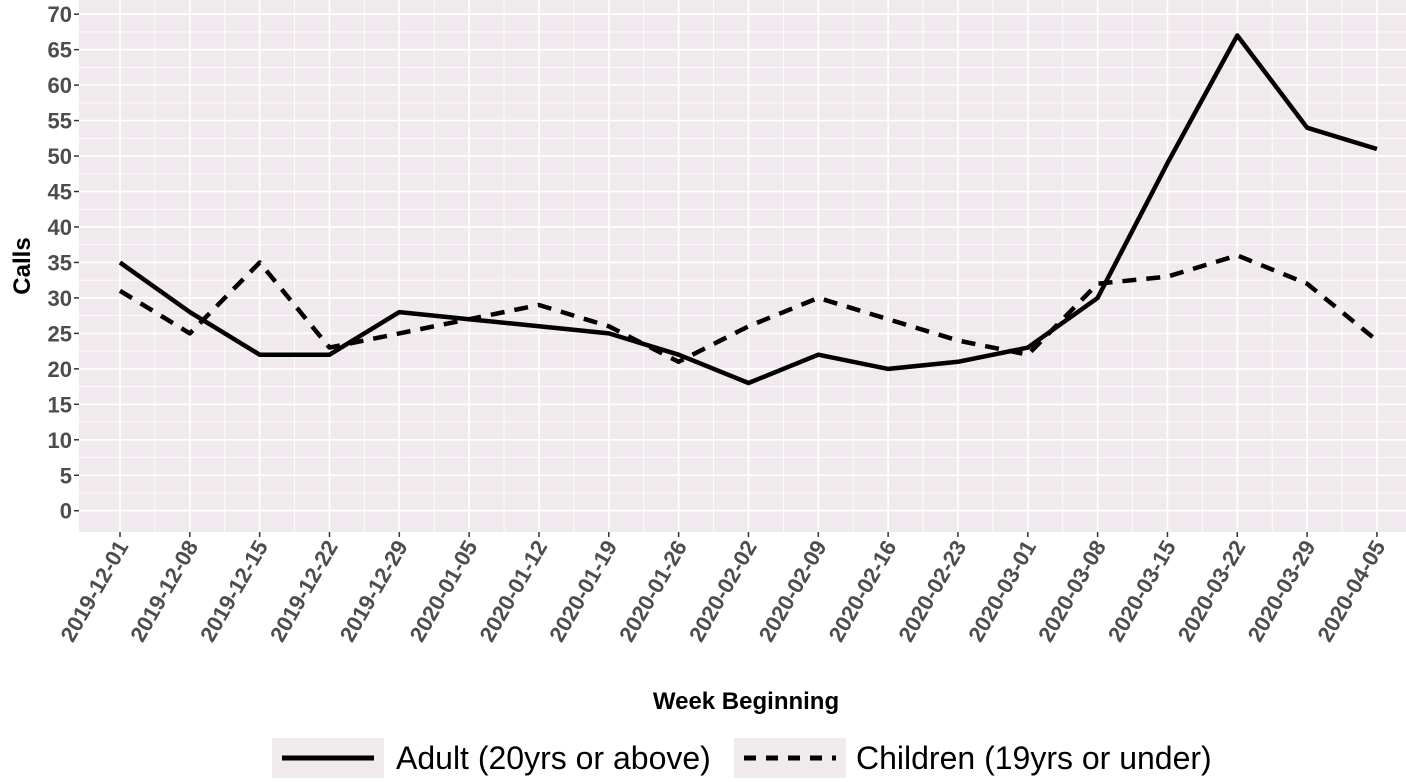 This screenshot has height=782, width=1406. I want to click on x-tick-label: 2020-03-15, so click(1142, 591).